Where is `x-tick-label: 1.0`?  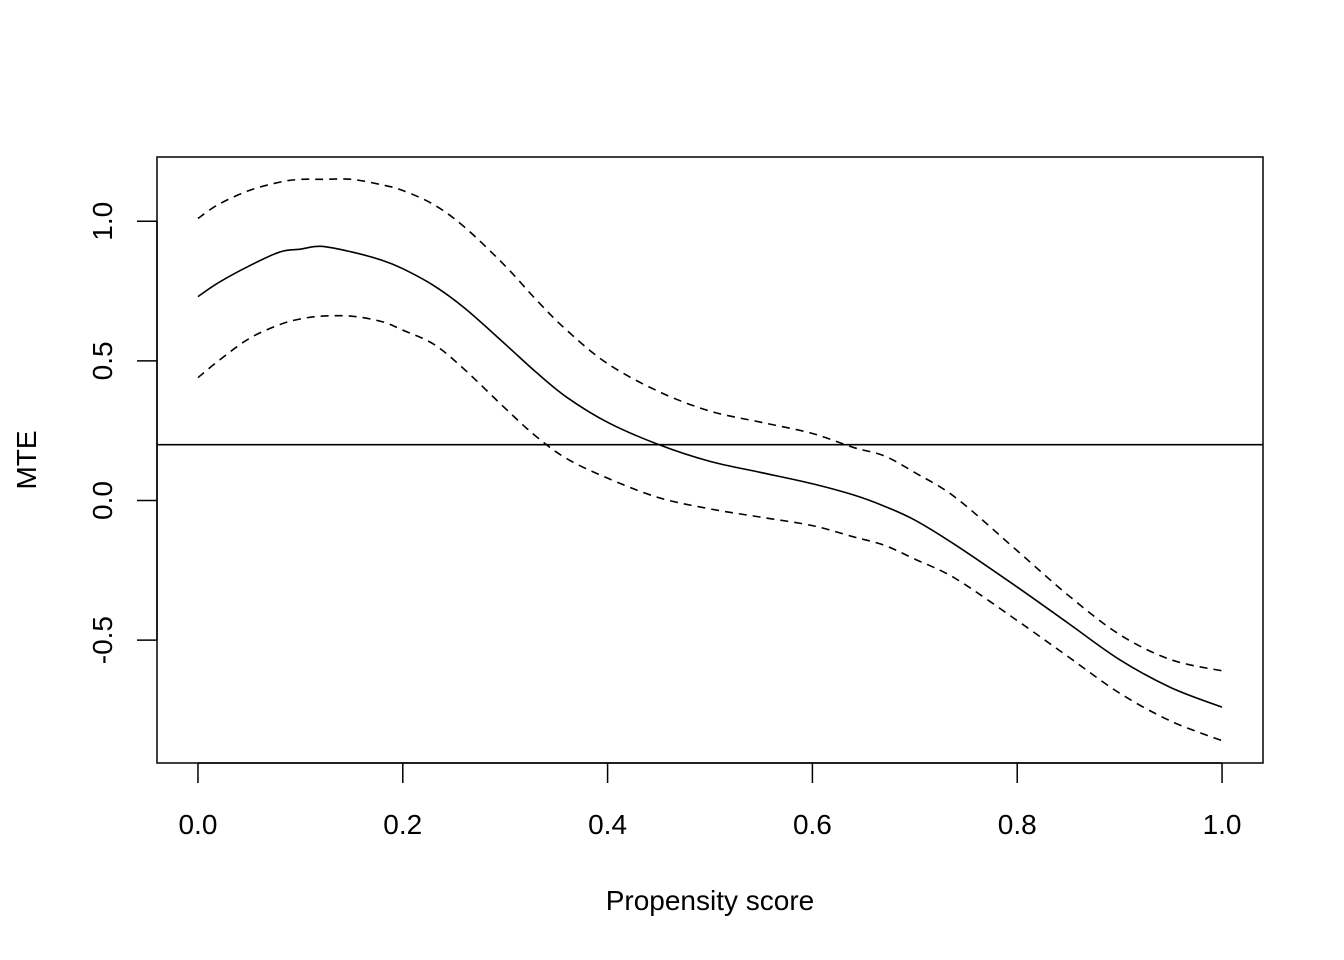 x-tick-label: 1.0 is located at coordinates (1222, 824).